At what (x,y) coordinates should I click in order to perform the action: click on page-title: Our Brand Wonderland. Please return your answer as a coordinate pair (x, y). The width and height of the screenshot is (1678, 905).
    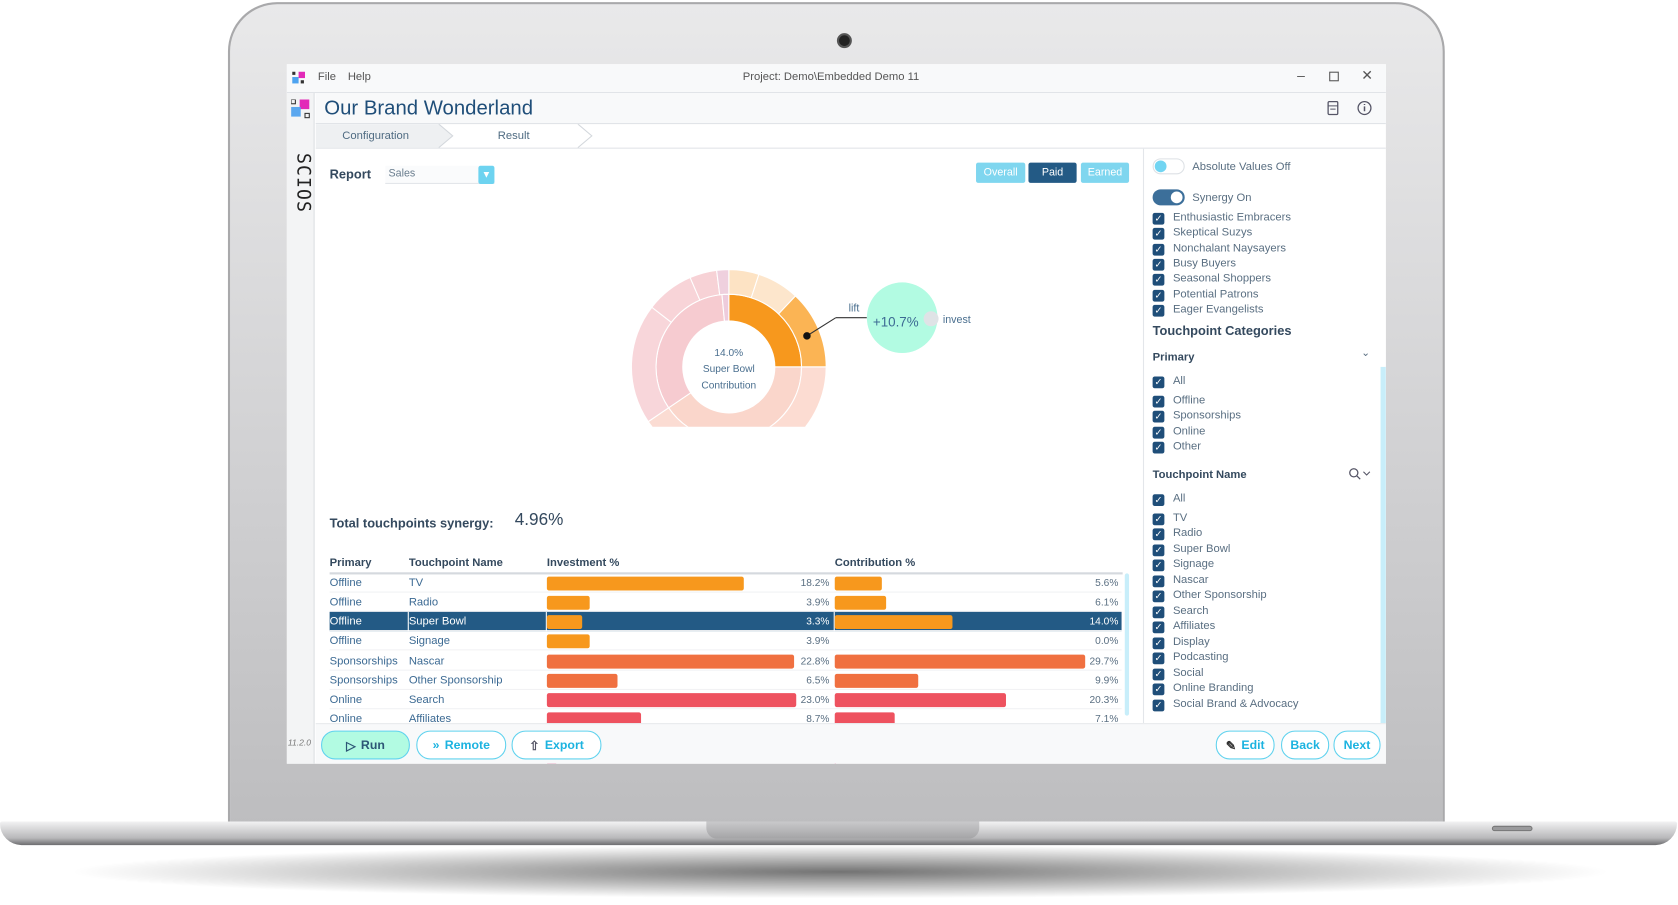
    Looking at the image, I should click on (429, 108).